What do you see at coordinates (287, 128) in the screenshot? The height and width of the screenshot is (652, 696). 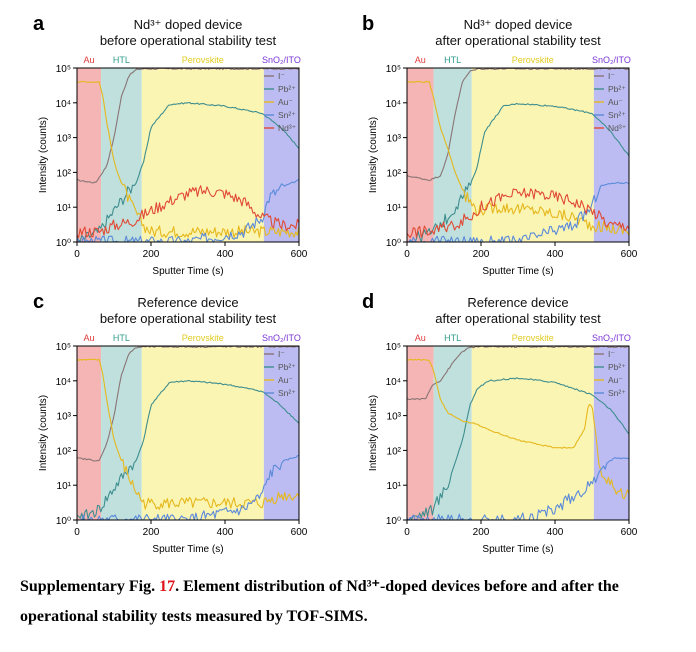 I see `legend-label: Nd³⁺` at bounding box center [287, 128].